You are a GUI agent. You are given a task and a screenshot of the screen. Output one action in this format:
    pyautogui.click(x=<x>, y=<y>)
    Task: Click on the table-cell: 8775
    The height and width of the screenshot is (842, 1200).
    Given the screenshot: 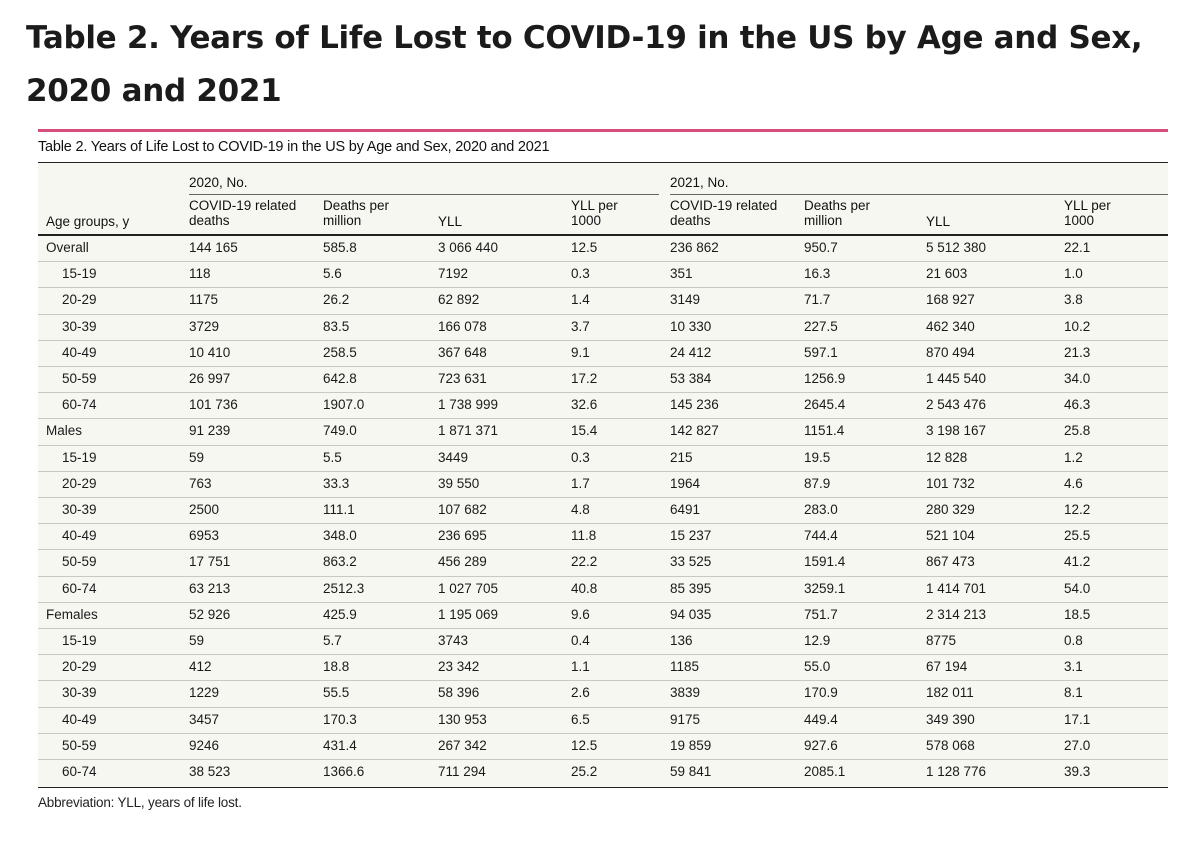 What is the action you would take?
    pyautogui.click(x=941, y=640)
    